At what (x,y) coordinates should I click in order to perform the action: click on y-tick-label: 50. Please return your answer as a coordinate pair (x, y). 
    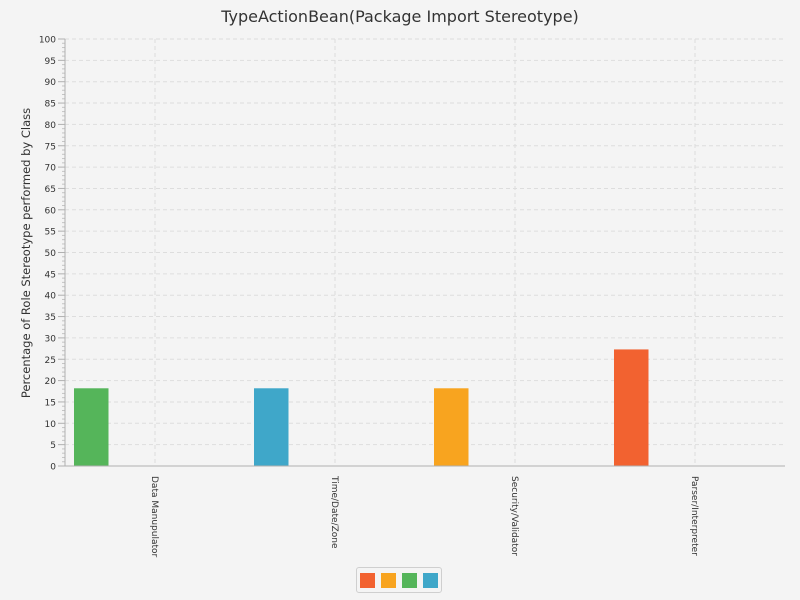
    Looking at the image, I should click on (51, 254).